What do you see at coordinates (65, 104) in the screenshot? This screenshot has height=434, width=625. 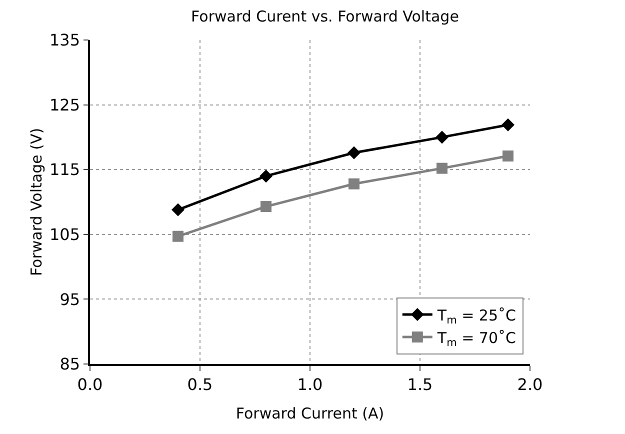 I see `y-tick-label: 125` at bounding box center [65, 104].